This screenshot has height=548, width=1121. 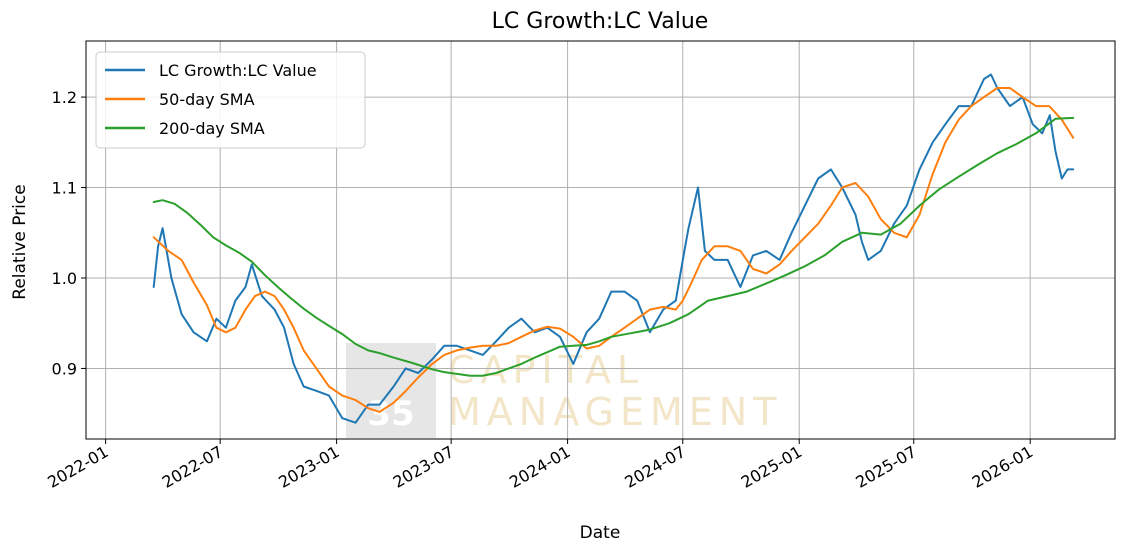 What do you see at coordinates (1002, 467) in the screenshot?
I see `x-tick-label: 2026-01` at bounding box center [1002, 467].